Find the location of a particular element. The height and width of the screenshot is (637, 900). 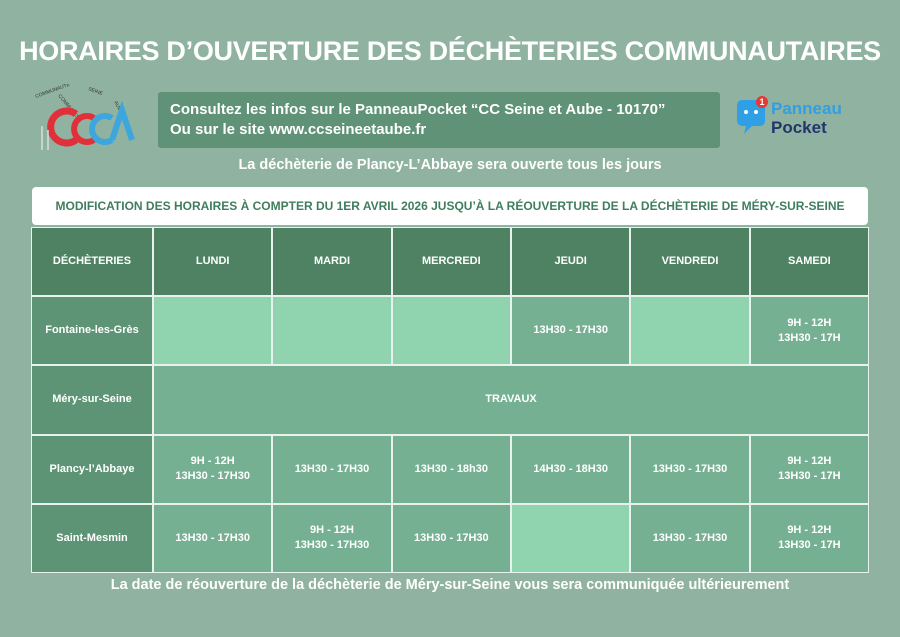

logo-text: COMMUNAUTÉ is located at coordinates (52, 92).